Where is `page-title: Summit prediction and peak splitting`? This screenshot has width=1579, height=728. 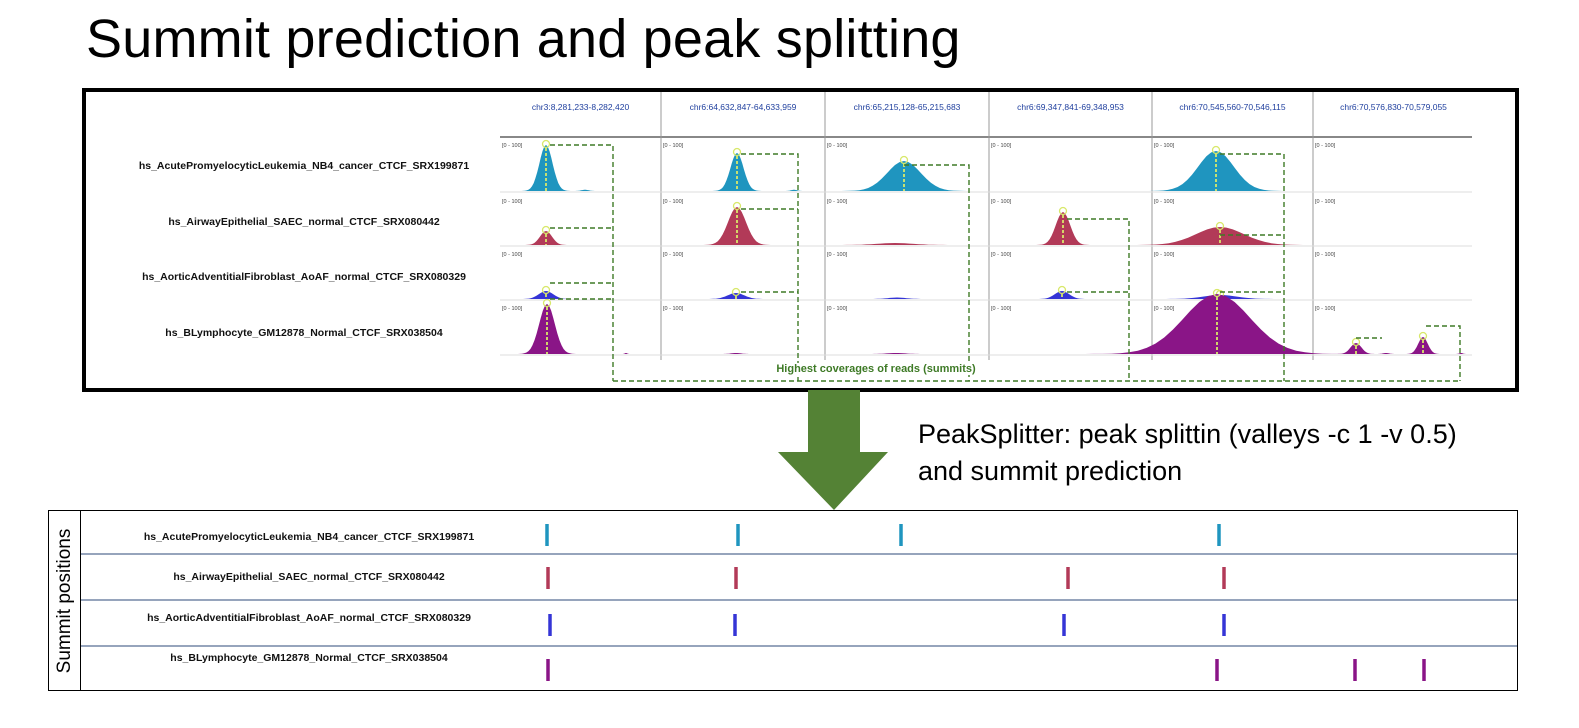
page-title: Summit prediction and peak splitting is located at coordinates (523, 39).